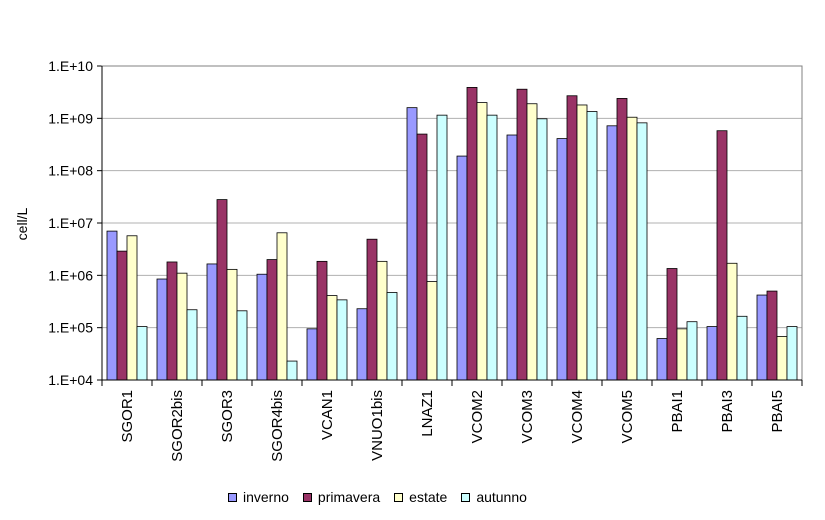 This screenshot has height=520, width=825. Describe the element at coordinates (70, 380) in the screenshot. I see `y-tick-label: 1.E+04` at that location.